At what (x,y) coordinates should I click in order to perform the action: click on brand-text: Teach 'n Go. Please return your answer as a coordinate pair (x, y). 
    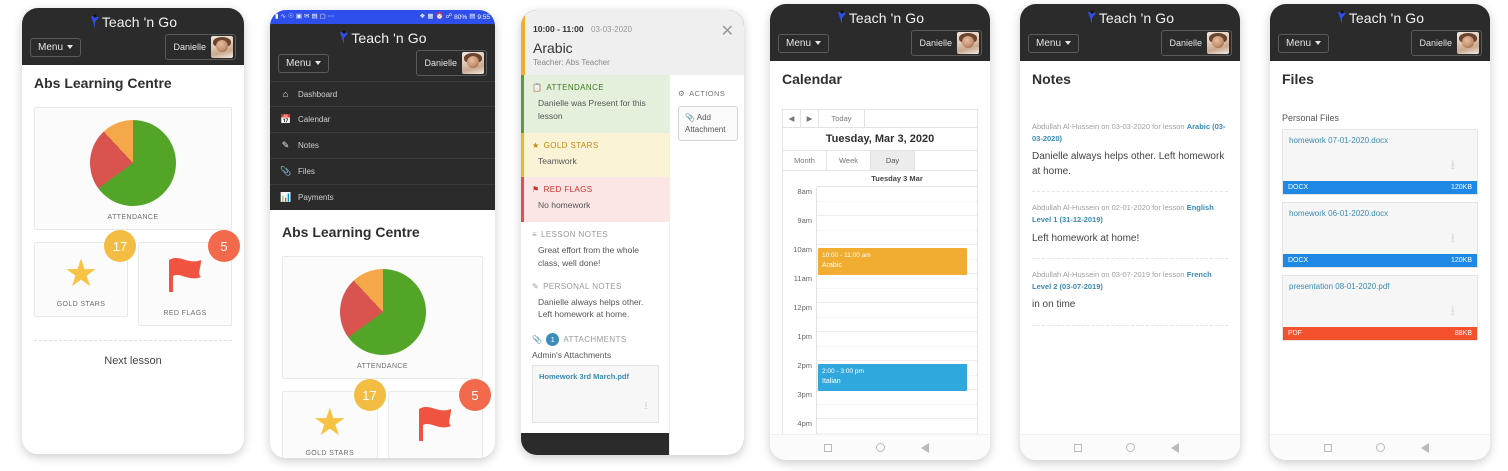
    Looking at the image, I should click on (139, 22).